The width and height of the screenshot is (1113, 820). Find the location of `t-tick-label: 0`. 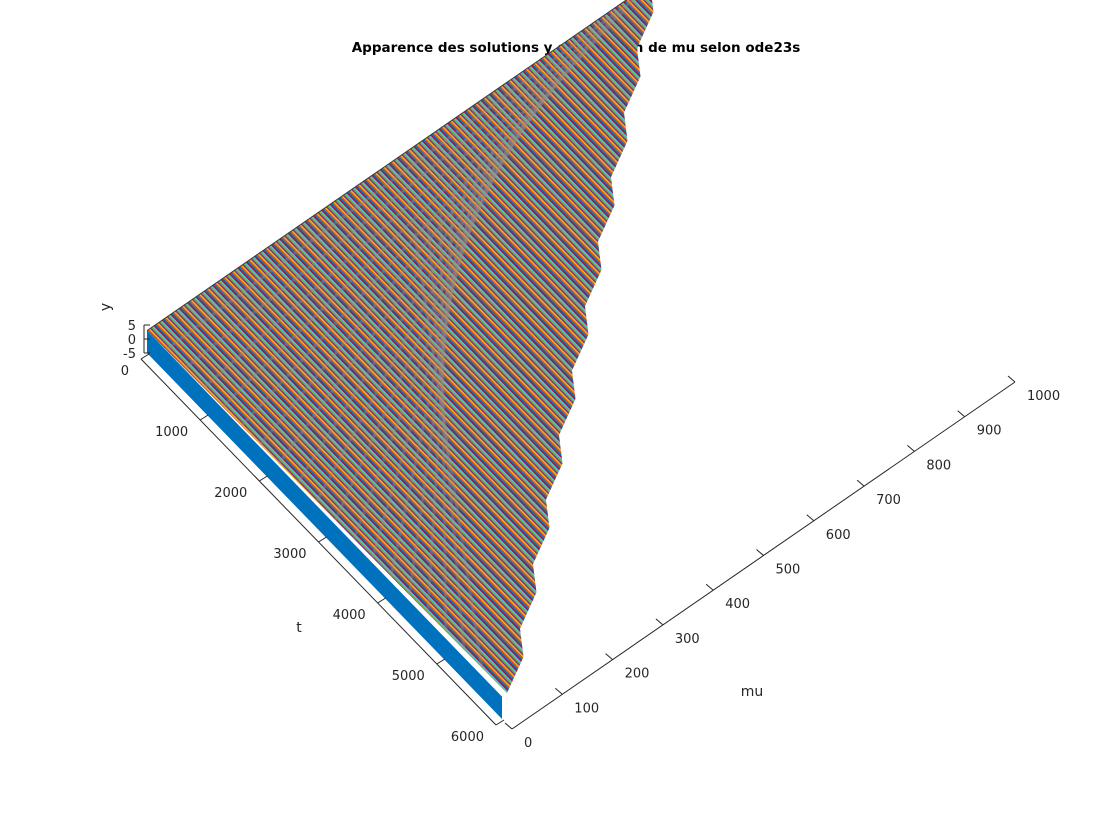

t-tick-label: 0 is located at coordinates (125, 371).